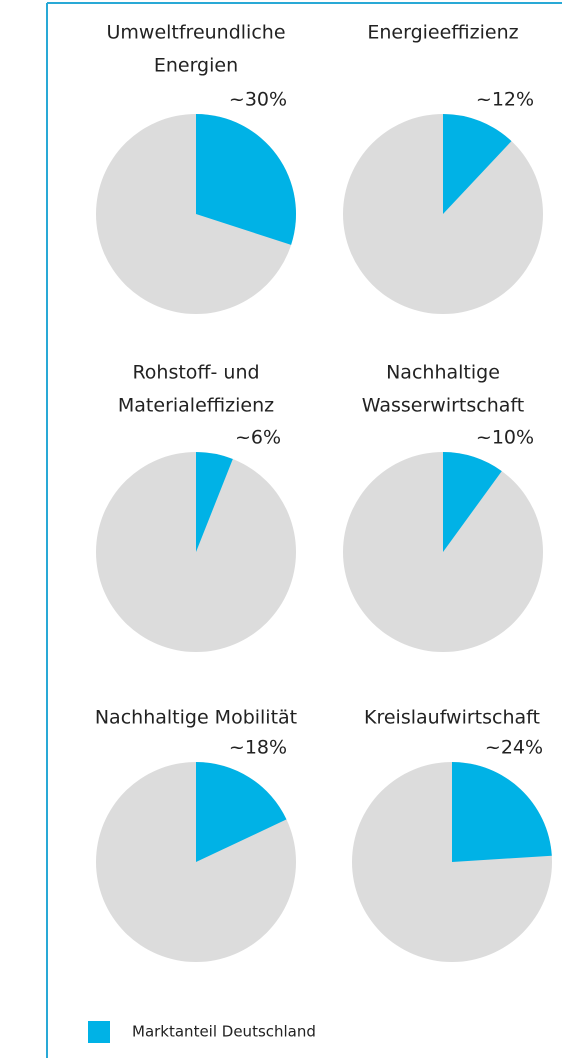 The image size is (562, 1058). Describe the element at coordinates (224, 1032) in the screenshot. I see `legend-text: Marktanteil Deutschland` at that location.